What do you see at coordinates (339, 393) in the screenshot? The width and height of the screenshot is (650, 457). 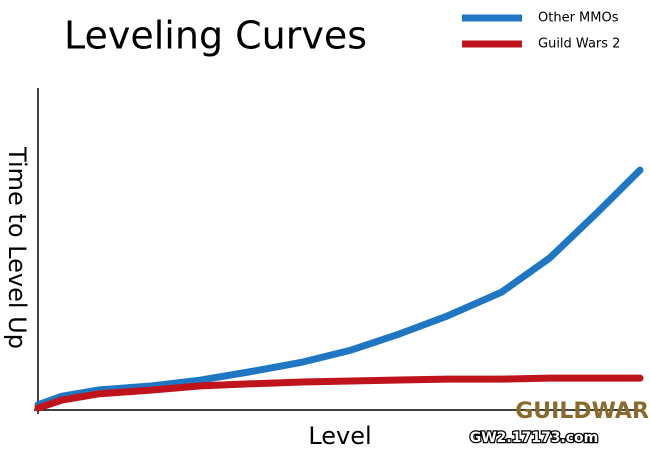 I see `line-series` at bounding box center [339, 393].